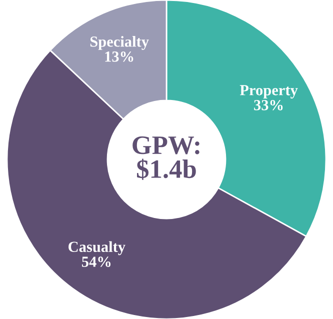 The height and width of the screenshot is (319, 333). What do you see at coordinates (269, 91) in the screenshot?
I see `slice-label: Property` at bounding box center [269, 91].